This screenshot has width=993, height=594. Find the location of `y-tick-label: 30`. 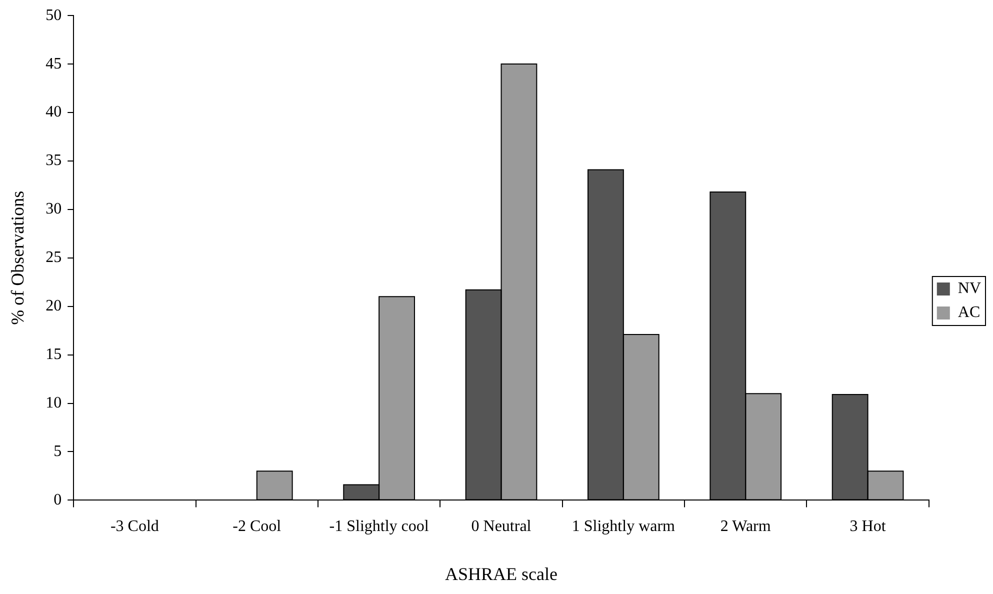

y-tick-label: 30 is located at coordinates (54, 209).